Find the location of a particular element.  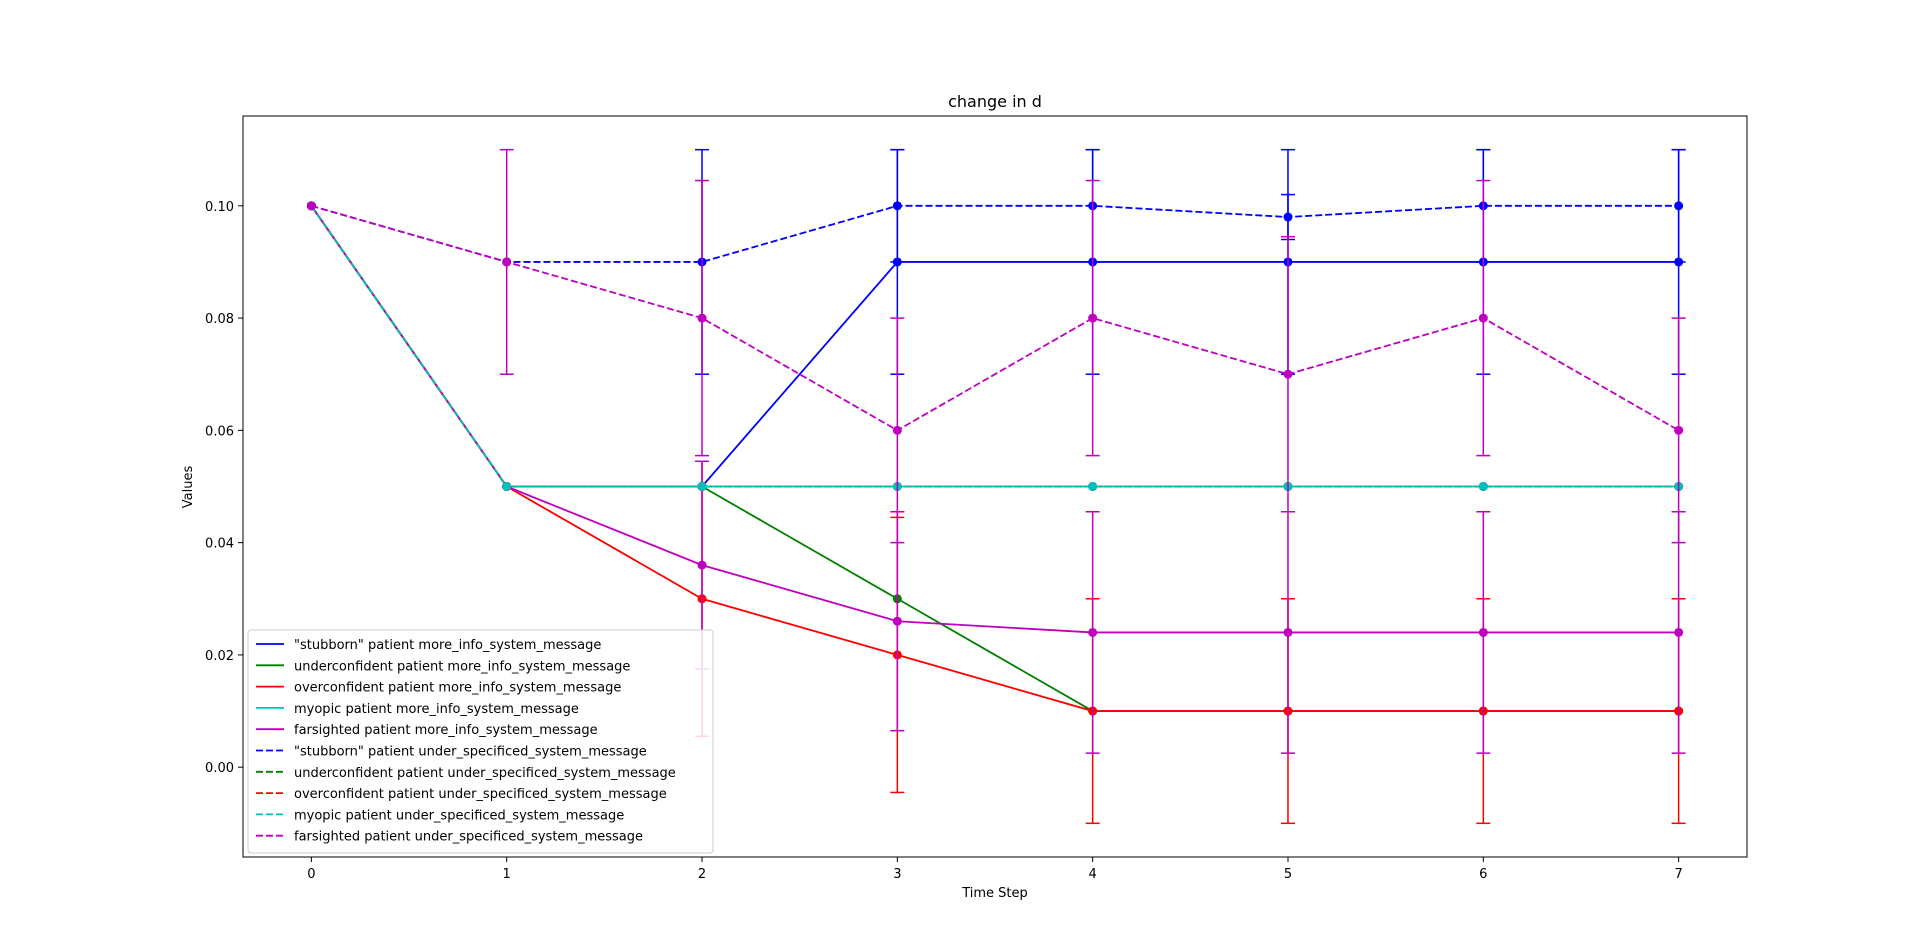

y-tick-label: 0.00 is located at coordinates (219, 768).